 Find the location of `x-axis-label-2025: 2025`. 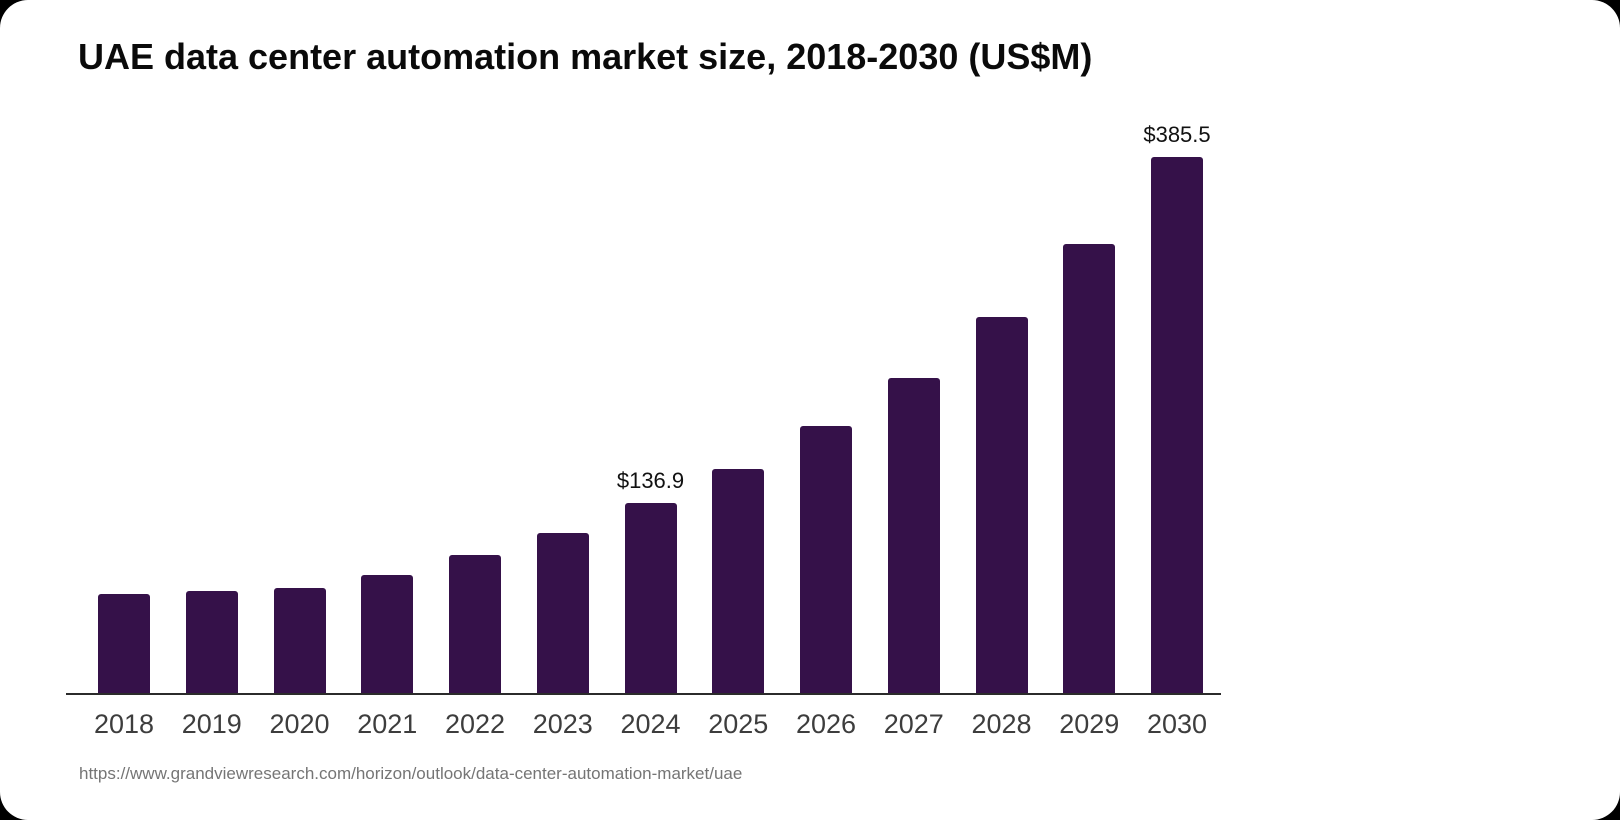

x-axis-label-2025: 2025 is located at coordinates (738, 724).